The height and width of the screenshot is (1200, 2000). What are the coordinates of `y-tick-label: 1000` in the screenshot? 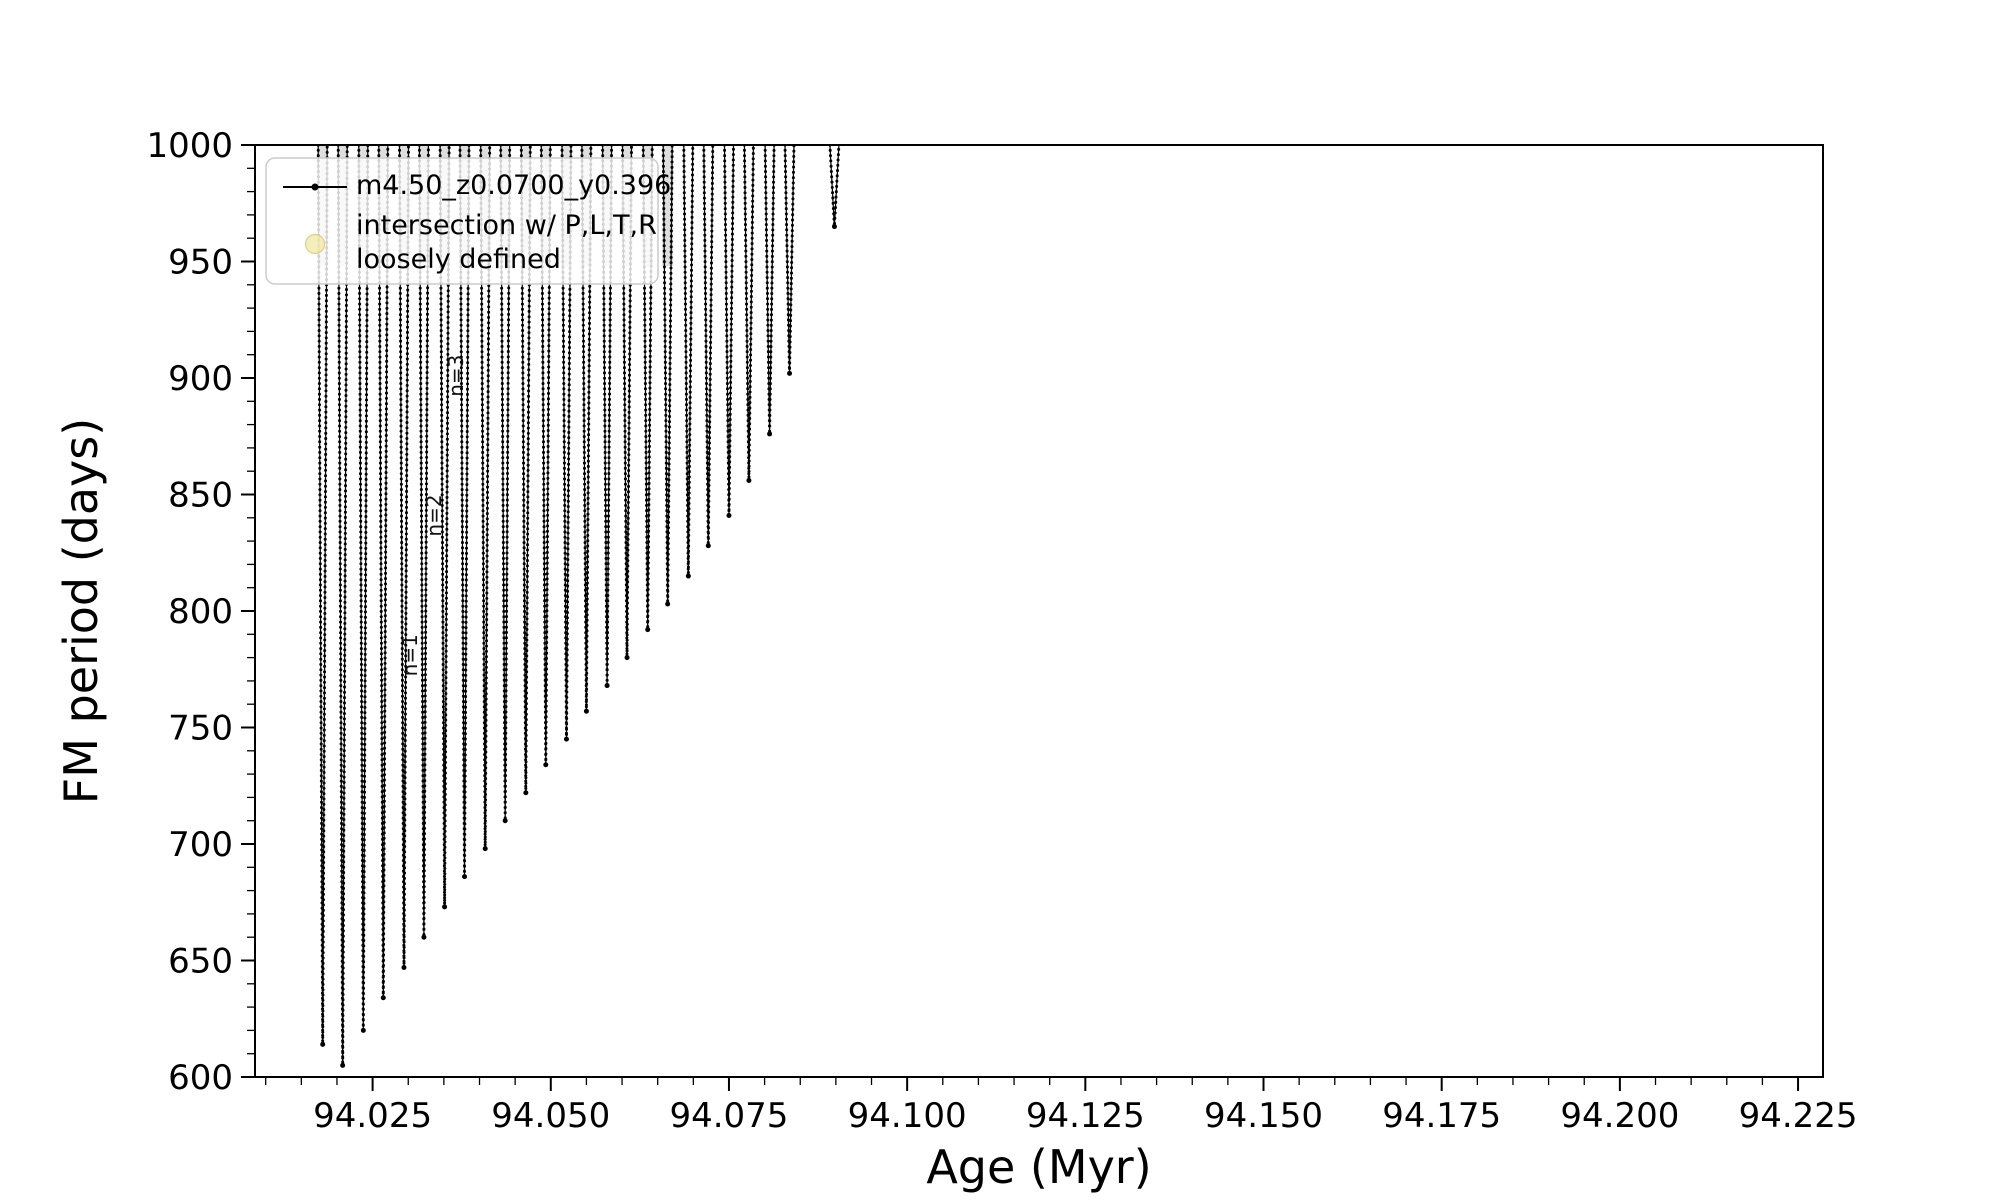 It's located at (189, 146).